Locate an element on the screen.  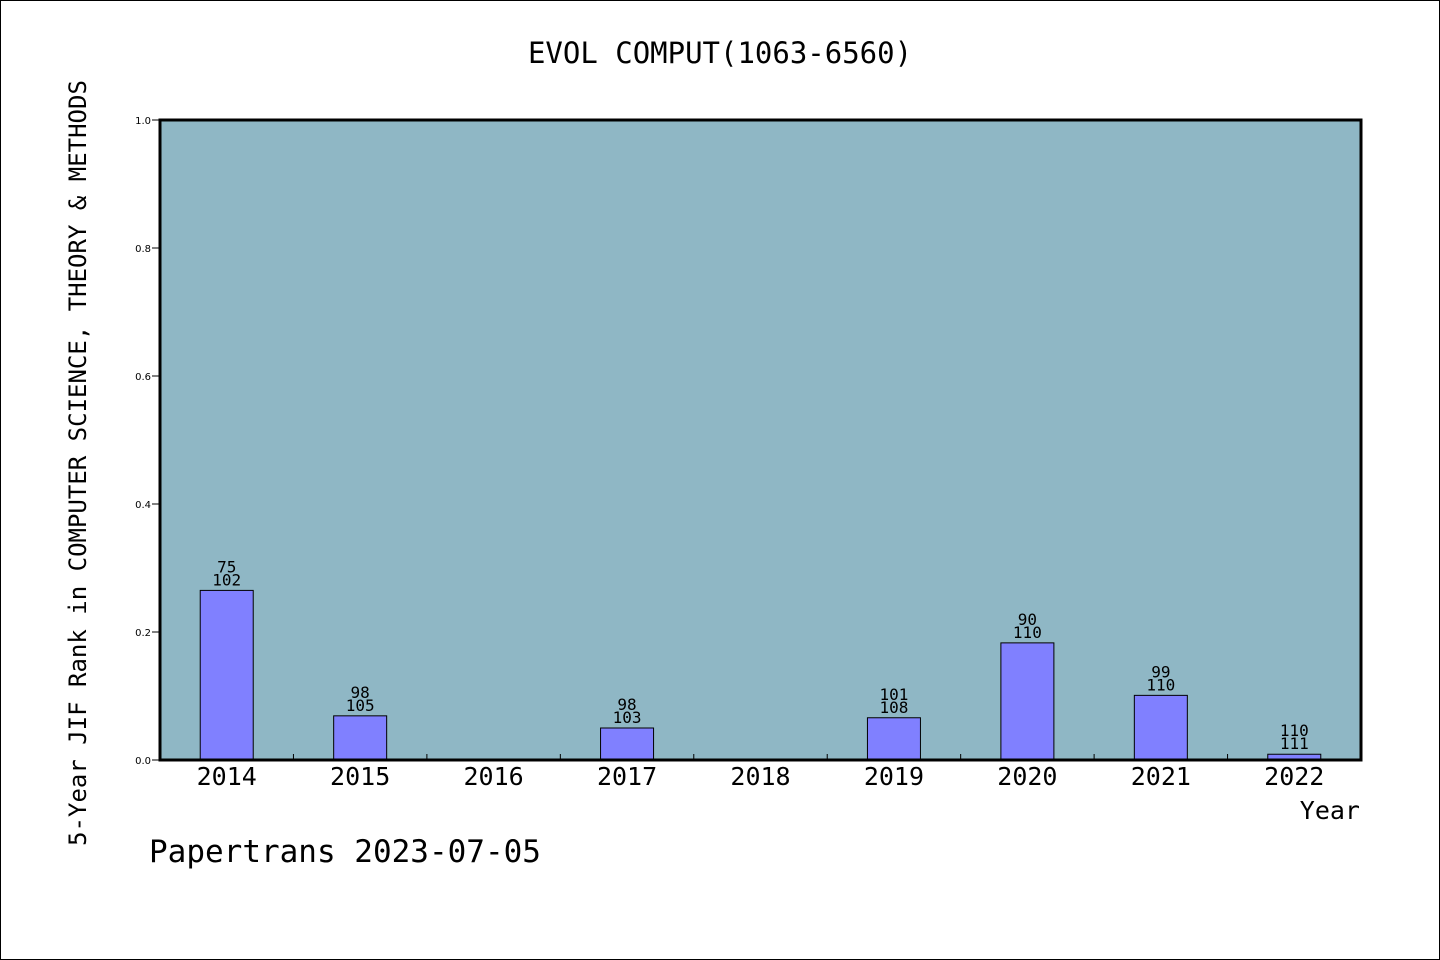
bar-2019 is located at coordinates (893, 739).